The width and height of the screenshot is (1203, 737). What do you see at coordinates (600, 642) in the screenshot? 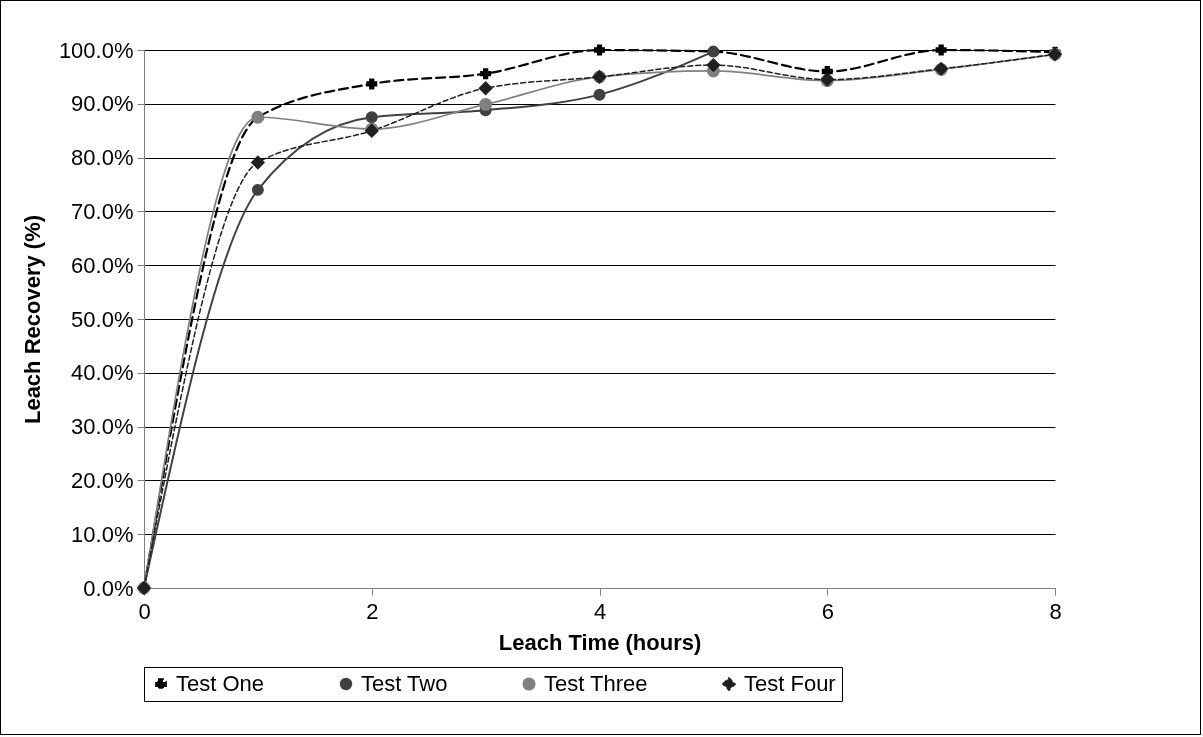
I see `x-axis-title: Leach Time (hours)` at bounding box center [600, 642].